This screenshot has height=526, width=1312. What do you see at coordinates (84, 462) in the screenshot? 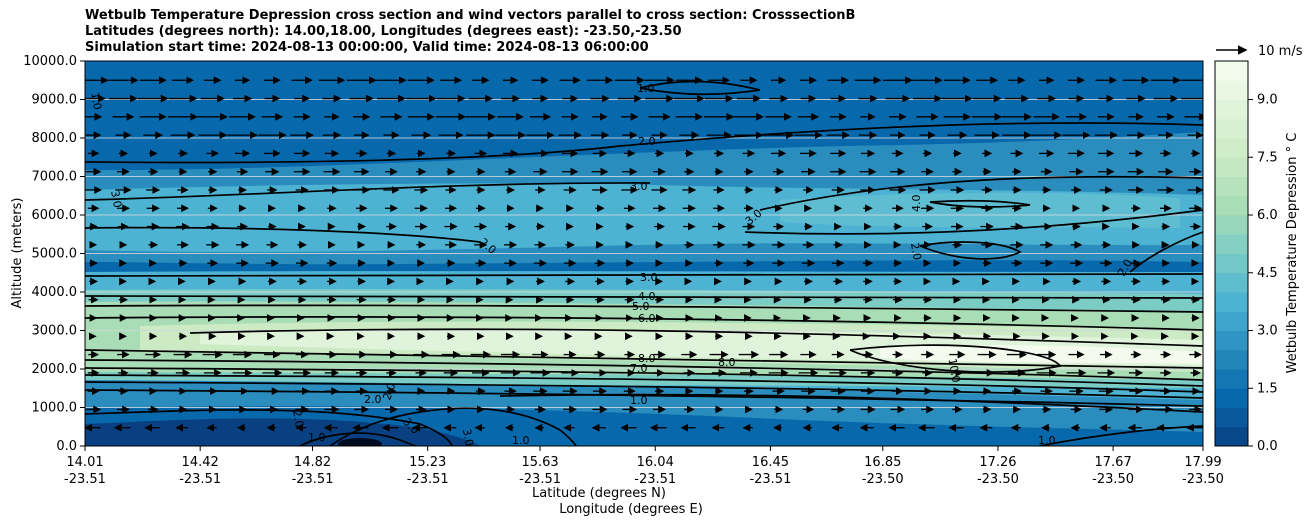
I see `x-tick-label-lat: 14.01` at bounding box center [84, 462].